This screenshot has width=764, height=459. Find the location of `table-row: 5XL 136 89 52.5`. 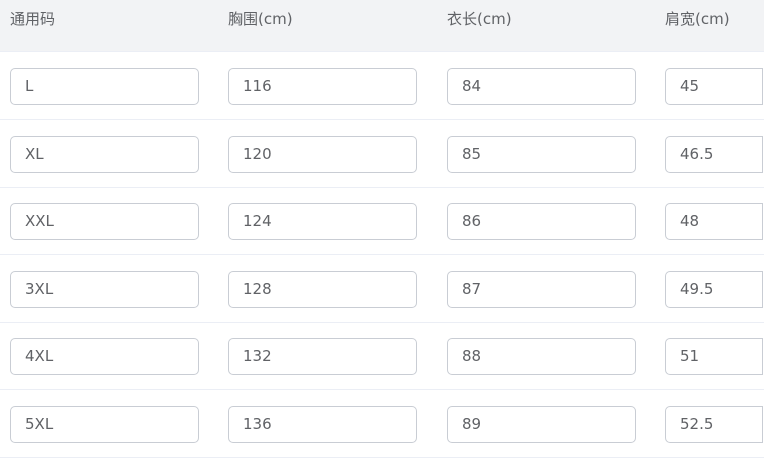

table-row: 5XL 136 89 52.5 is located at coordinates (382, 424).